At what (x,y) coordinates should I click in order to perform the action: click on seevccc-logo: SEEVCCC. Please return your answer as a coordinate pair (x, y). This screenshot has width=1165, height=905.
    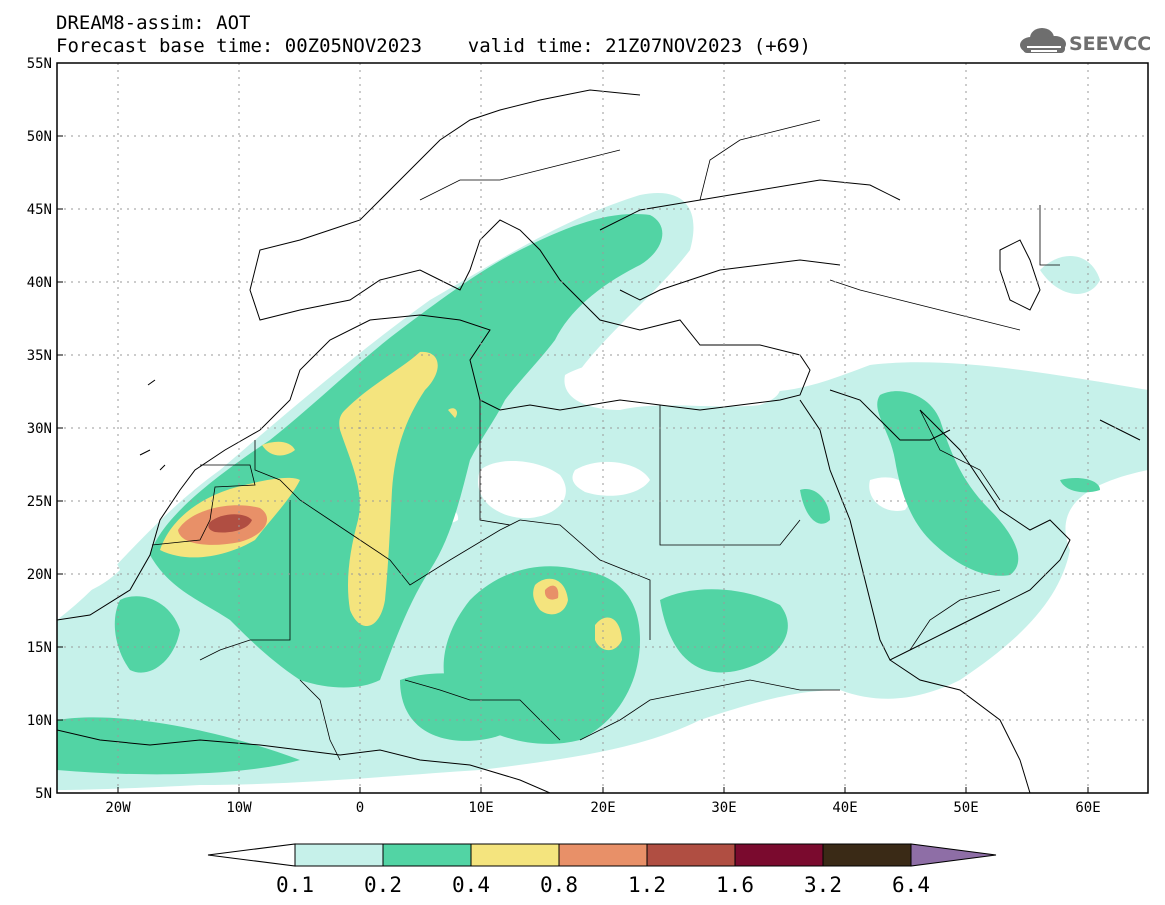
    Looking at the image, I should click on (1086, 41).